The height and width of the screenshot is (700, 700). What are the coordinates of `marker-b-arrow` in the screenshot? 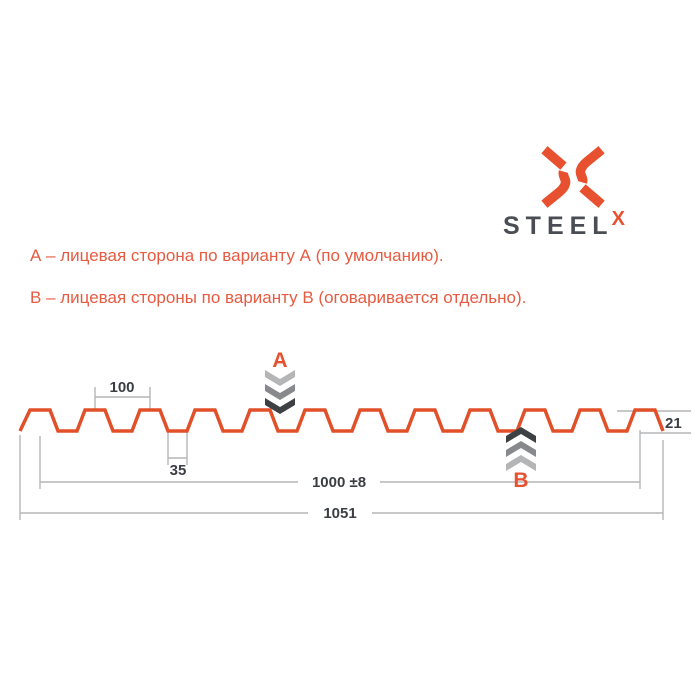 It's located at (521, 449).